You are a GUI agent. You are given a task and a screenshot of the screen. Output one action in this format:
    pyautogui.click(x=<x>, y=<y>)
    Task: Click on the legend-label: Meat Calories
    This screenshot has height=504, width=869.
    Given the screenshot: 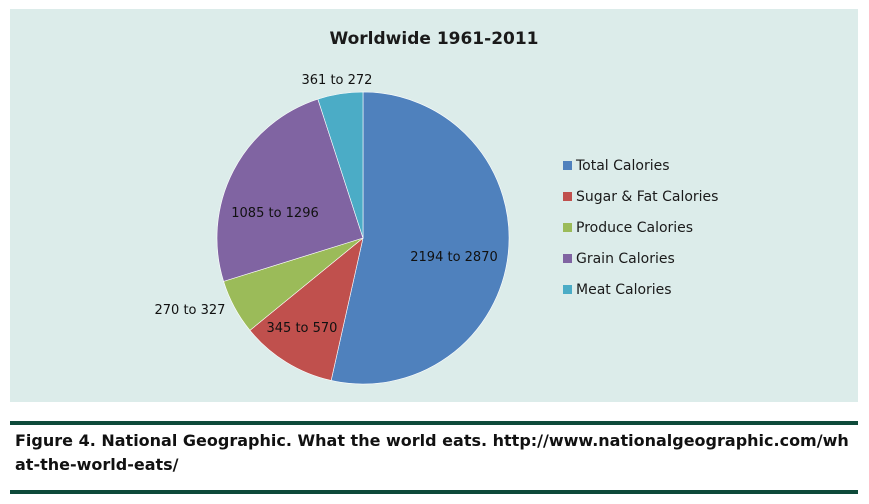 What is the action you would take?
    pyautogui.click(x=624, y=289)
    